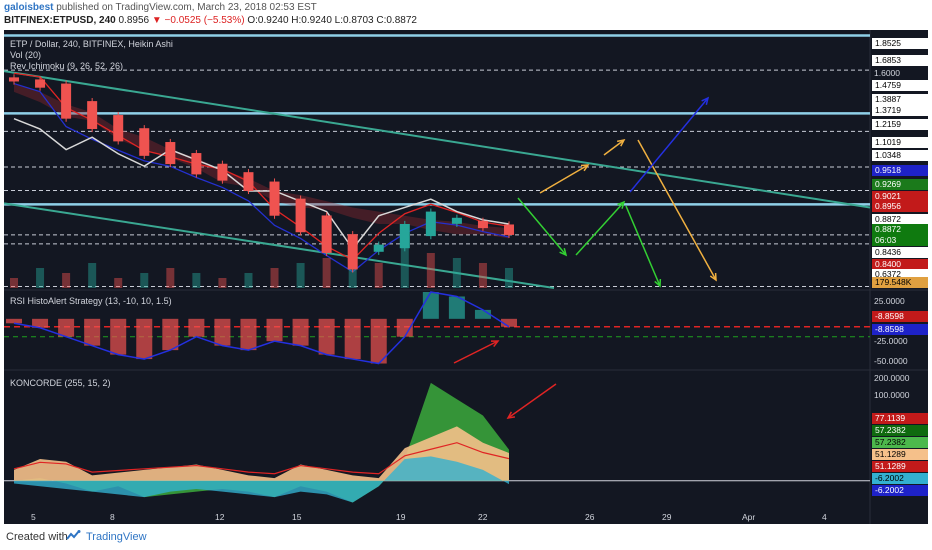  What do you see at coordinates (900, 282) in the screenshot?
I see `price-tag: 179.548K` at bounding box center [900, 282].